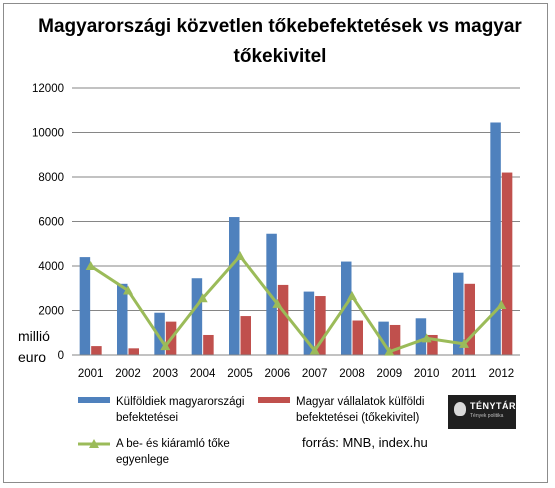 The width and height of the screenshot is (555, 488). What do you see at coordinates (203, 374) in the screenshot?
I see `x-tick-label: 2004` at bounding box center [203, 374].